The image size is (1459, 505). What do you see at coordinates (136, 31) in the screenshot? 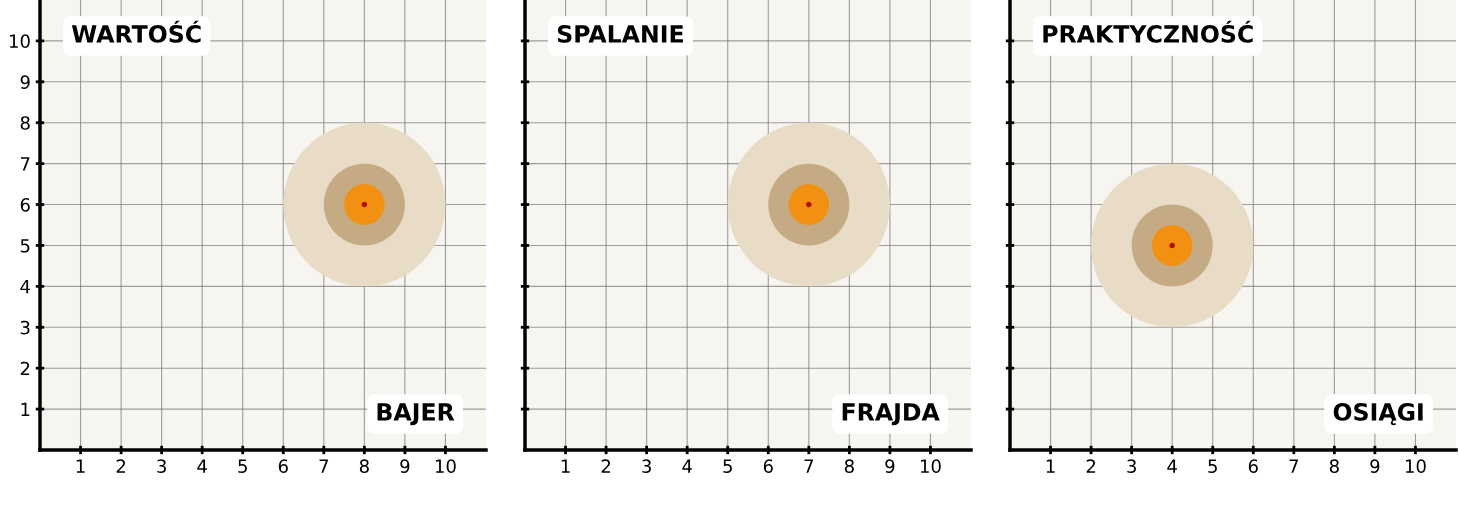
I see `y-axis-title: WARTOŚĆ` at bounding box center [136, 31].